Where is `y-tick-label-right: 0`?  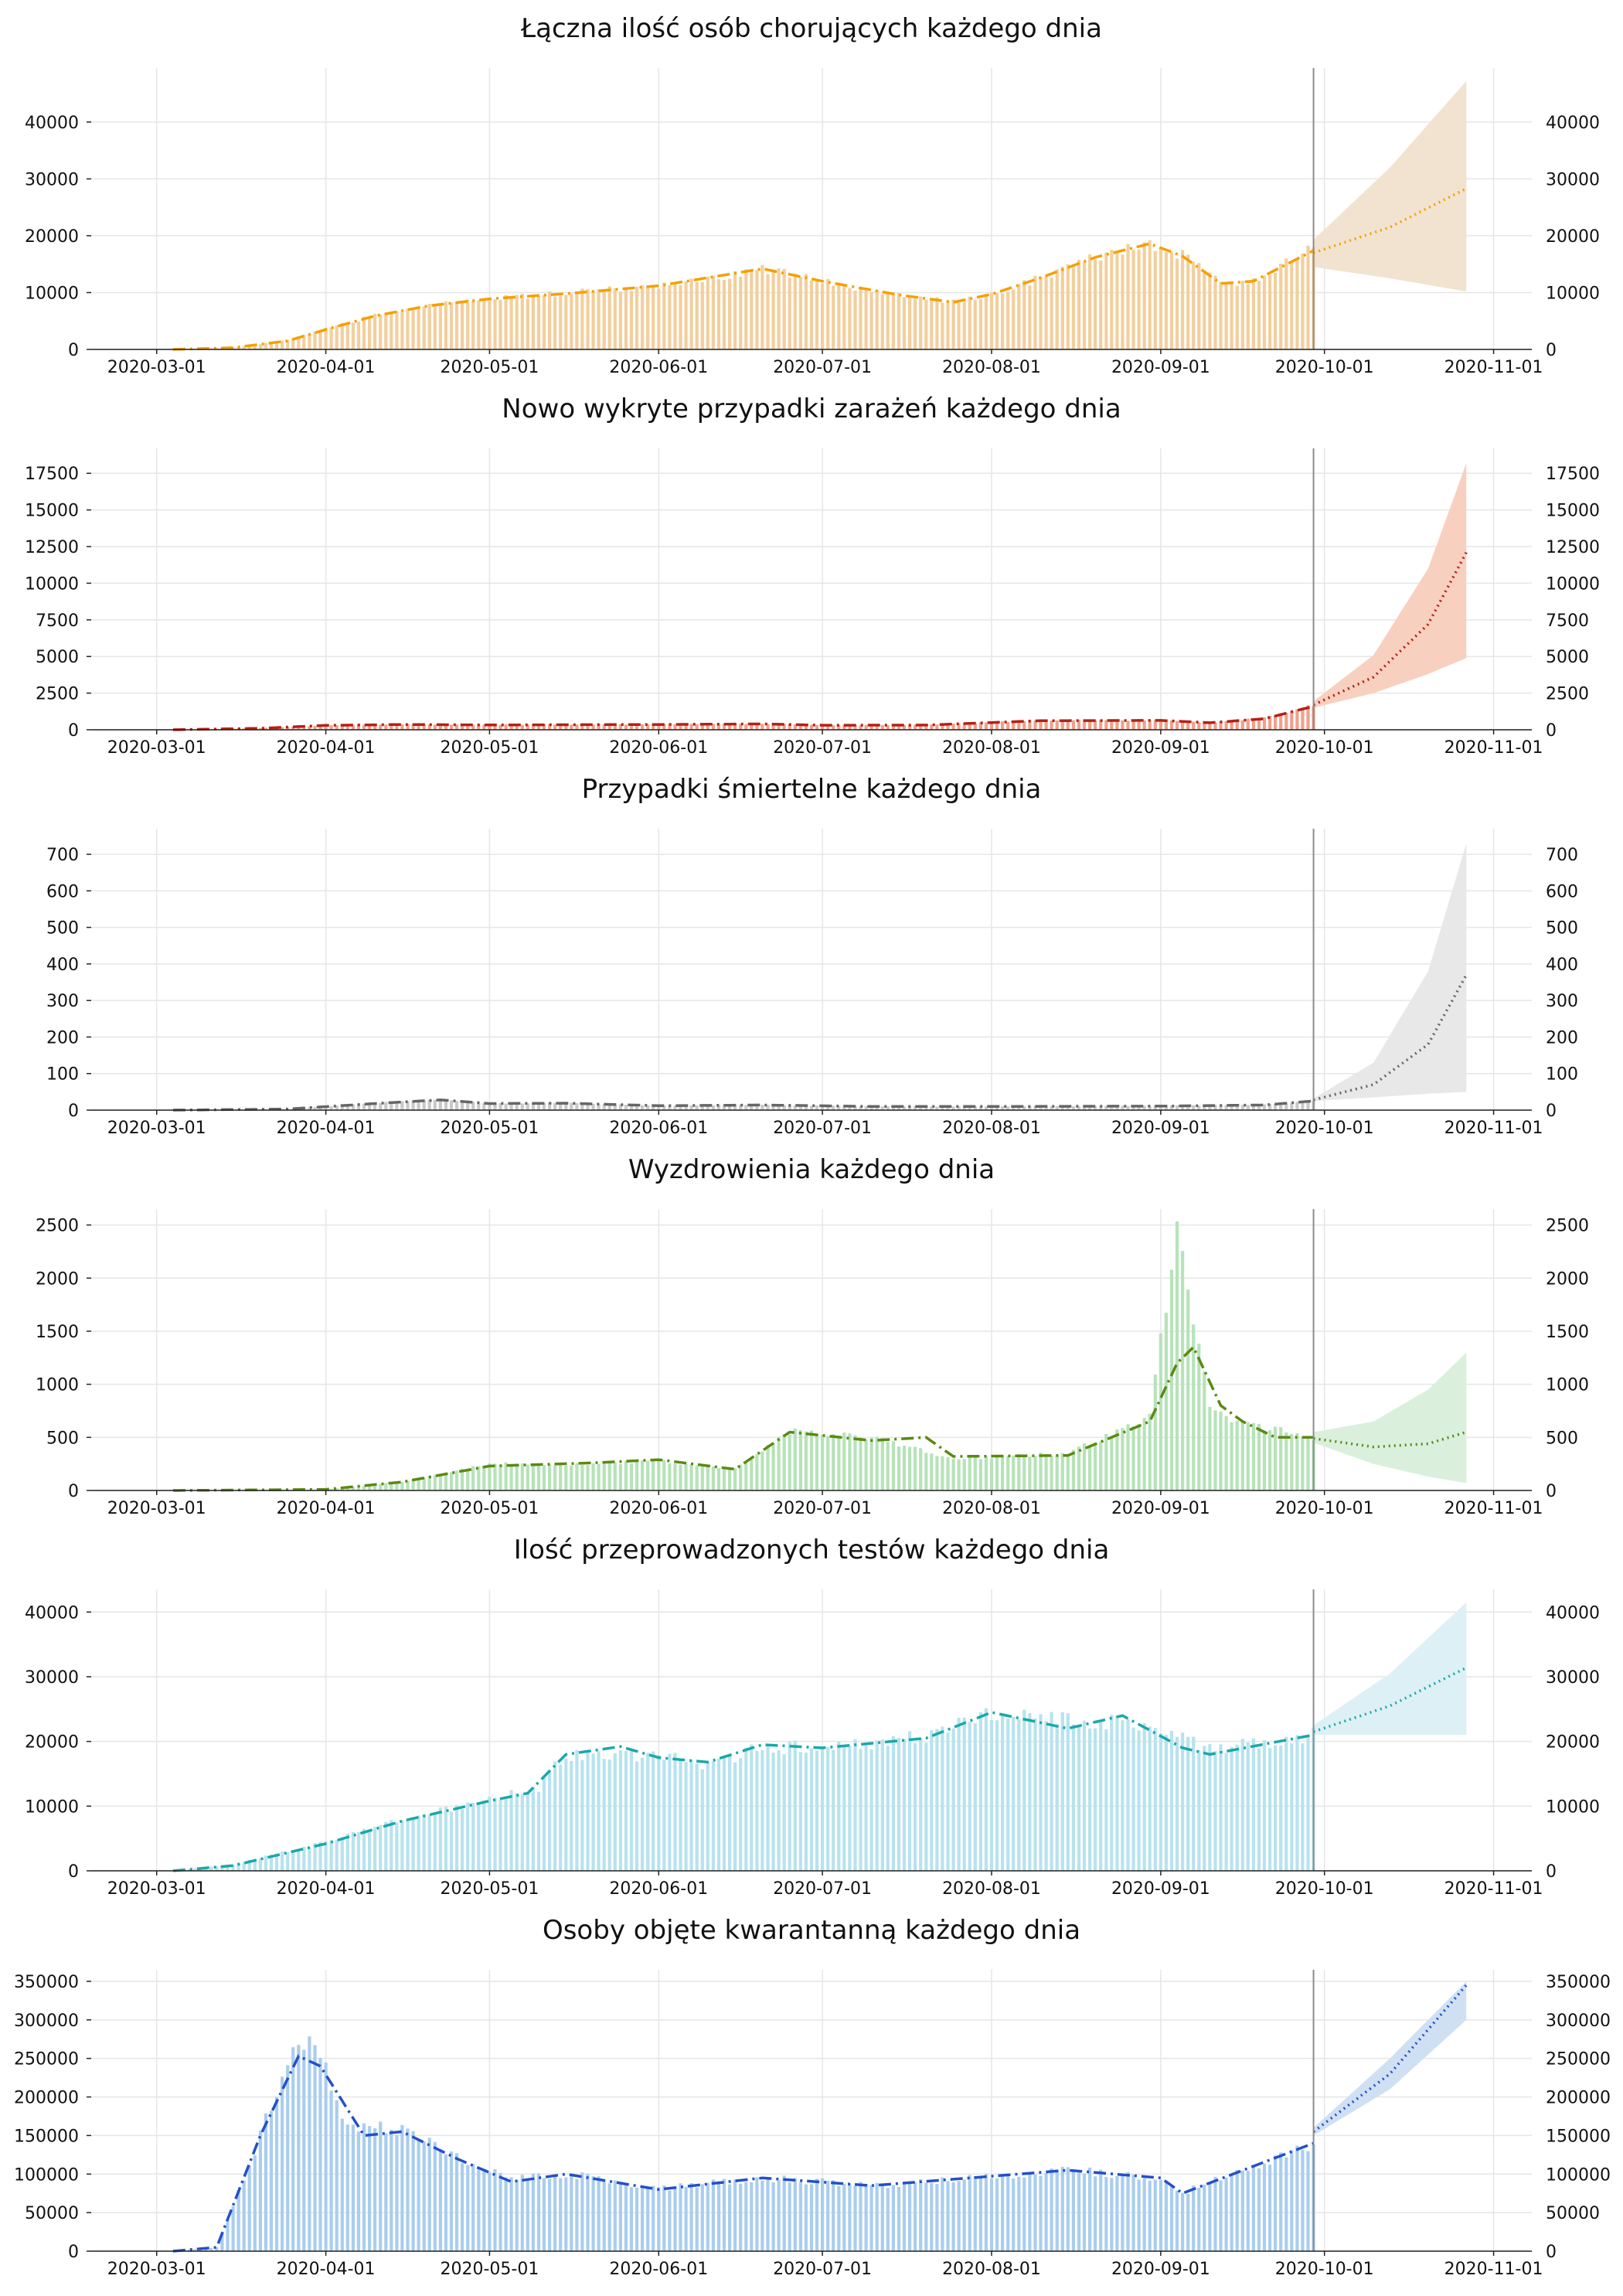 y-tick-label-right: 0 is located at coordinates (1551, 350).